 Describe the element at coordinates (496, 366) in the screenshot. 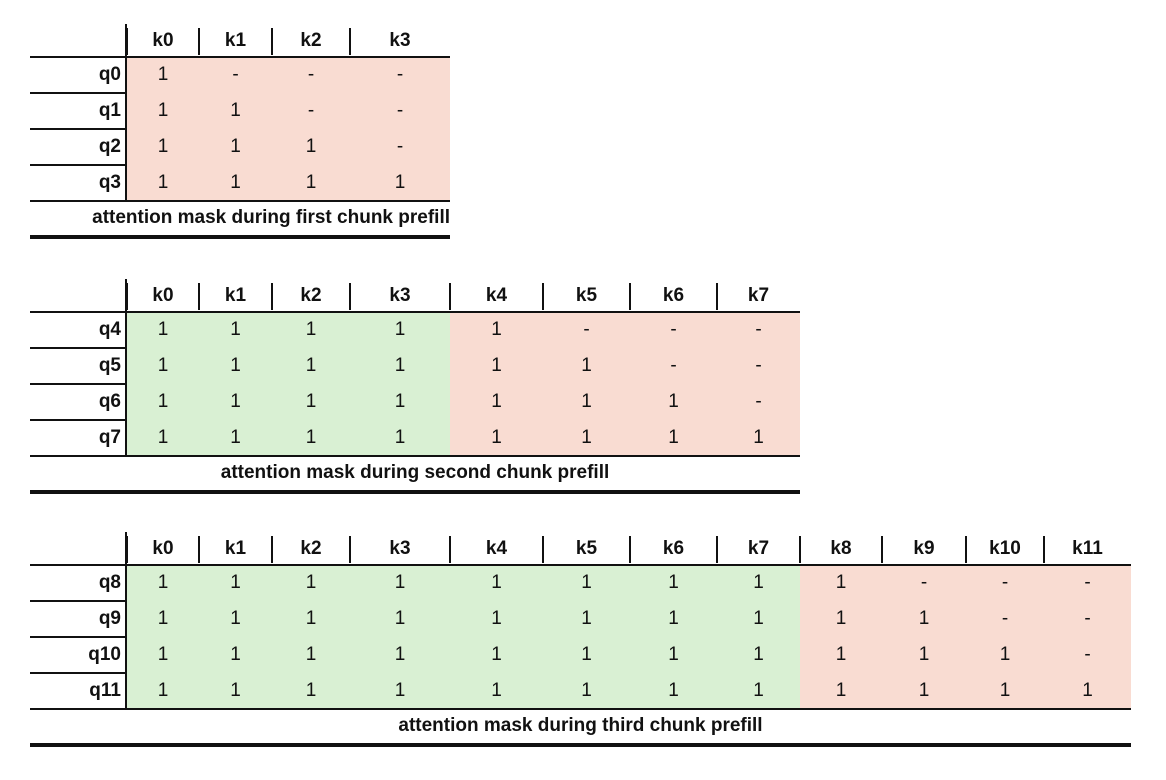

I see `mask-cell-q5-k4: 1` at that location.